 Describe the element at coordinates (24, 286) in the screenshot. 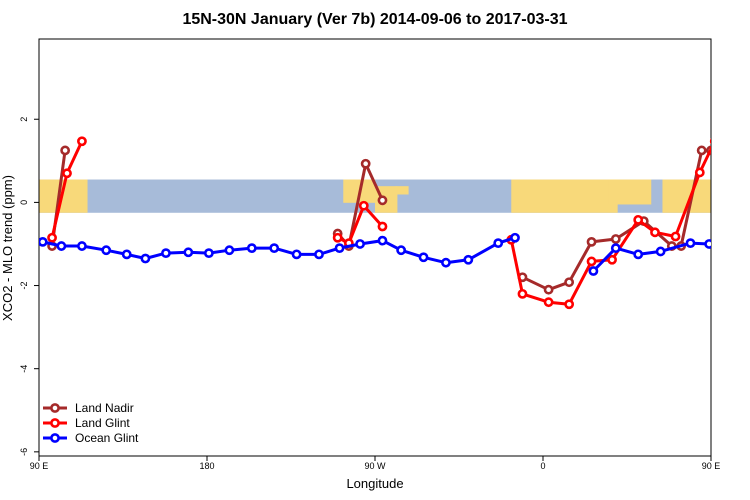

I see `y-tick-label: -2` at that location.